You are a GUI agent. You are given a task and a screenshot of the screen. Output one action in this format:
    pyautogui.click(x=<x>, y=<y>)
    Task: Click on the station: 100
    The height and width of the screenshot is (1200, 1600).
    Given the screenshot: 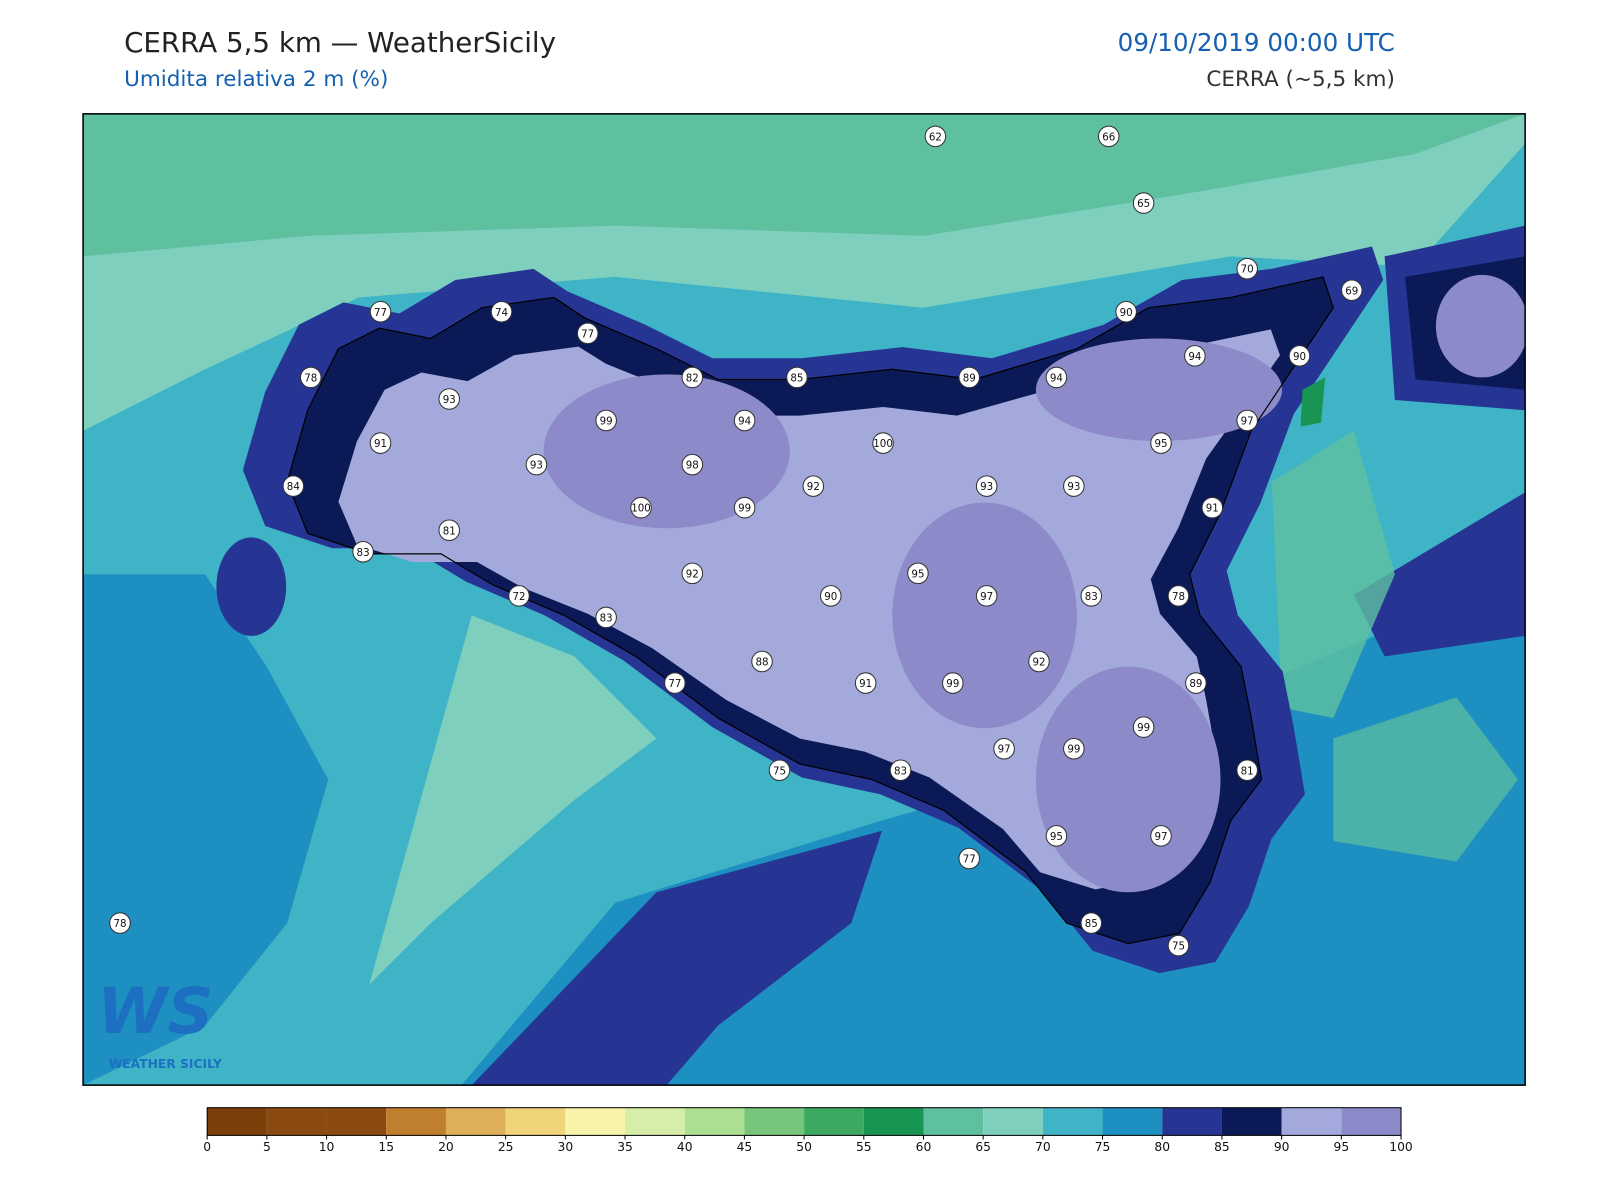 What is the action you would take?
    pyautogui.click(x=883, y=443)
    